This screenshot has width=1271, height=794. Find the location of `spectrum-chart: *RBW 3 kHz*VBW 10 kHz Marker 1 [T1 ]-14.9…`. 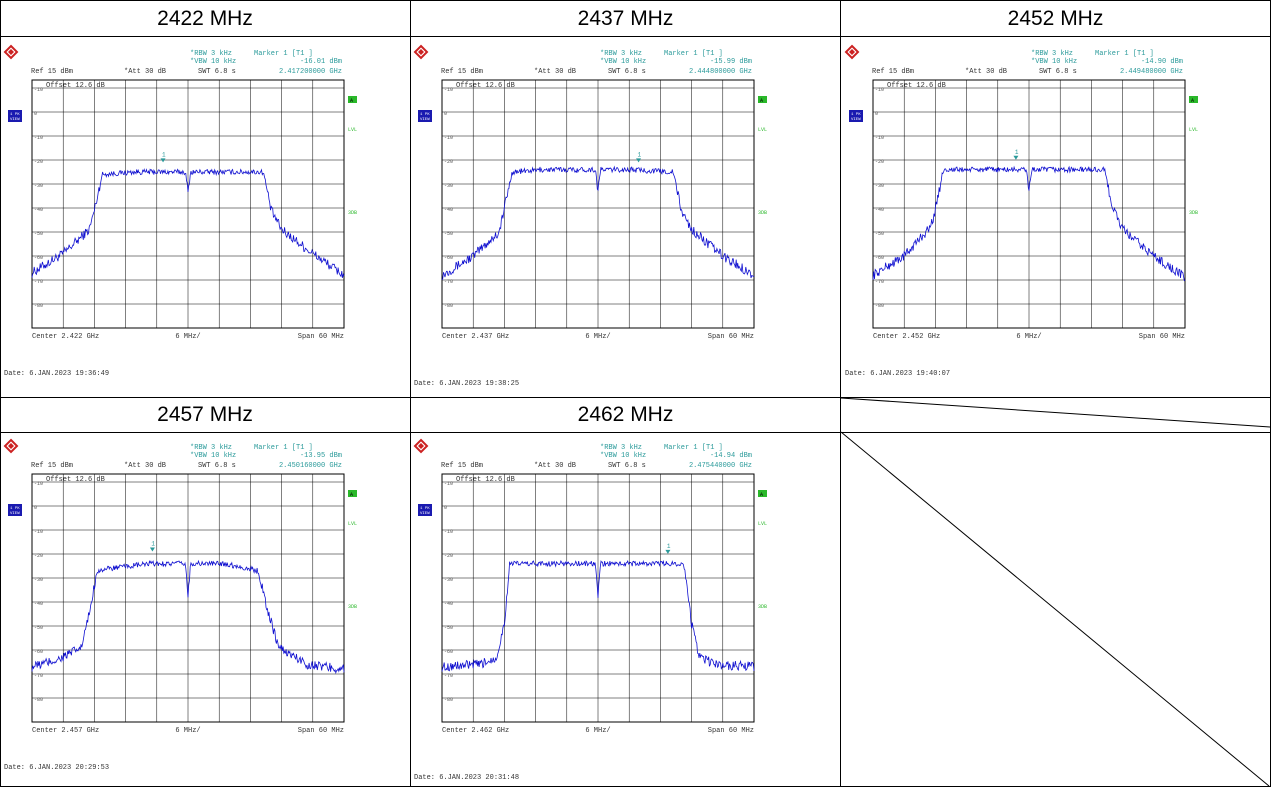

spectrum-chart: *RBW 3 kHz*VBW 10 kHz Marker 1 [T1 ]-14.9… is located at coordinates (590, 610).